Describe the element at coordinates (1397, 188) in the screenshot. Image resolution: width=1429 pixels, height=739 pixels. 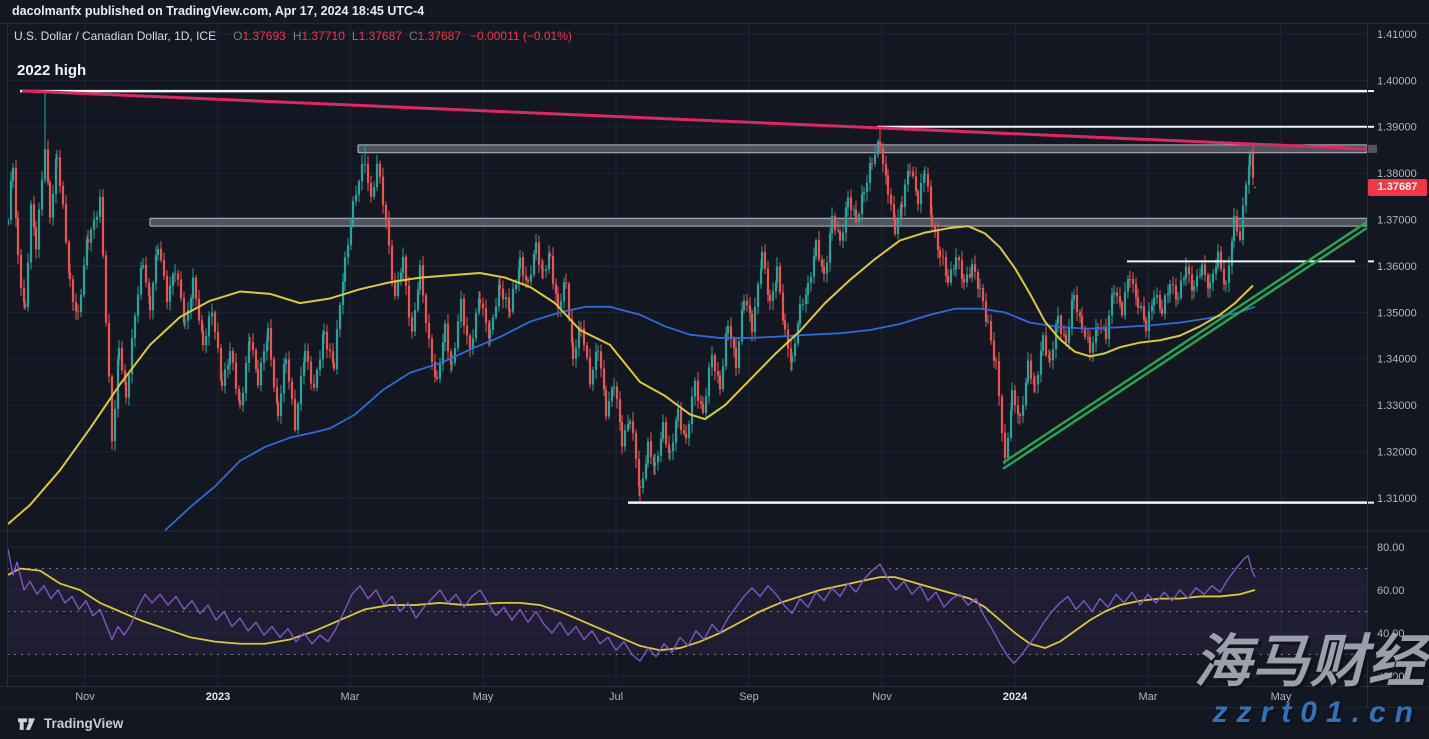
I see `last-price-badge: 1.37687` at that location.